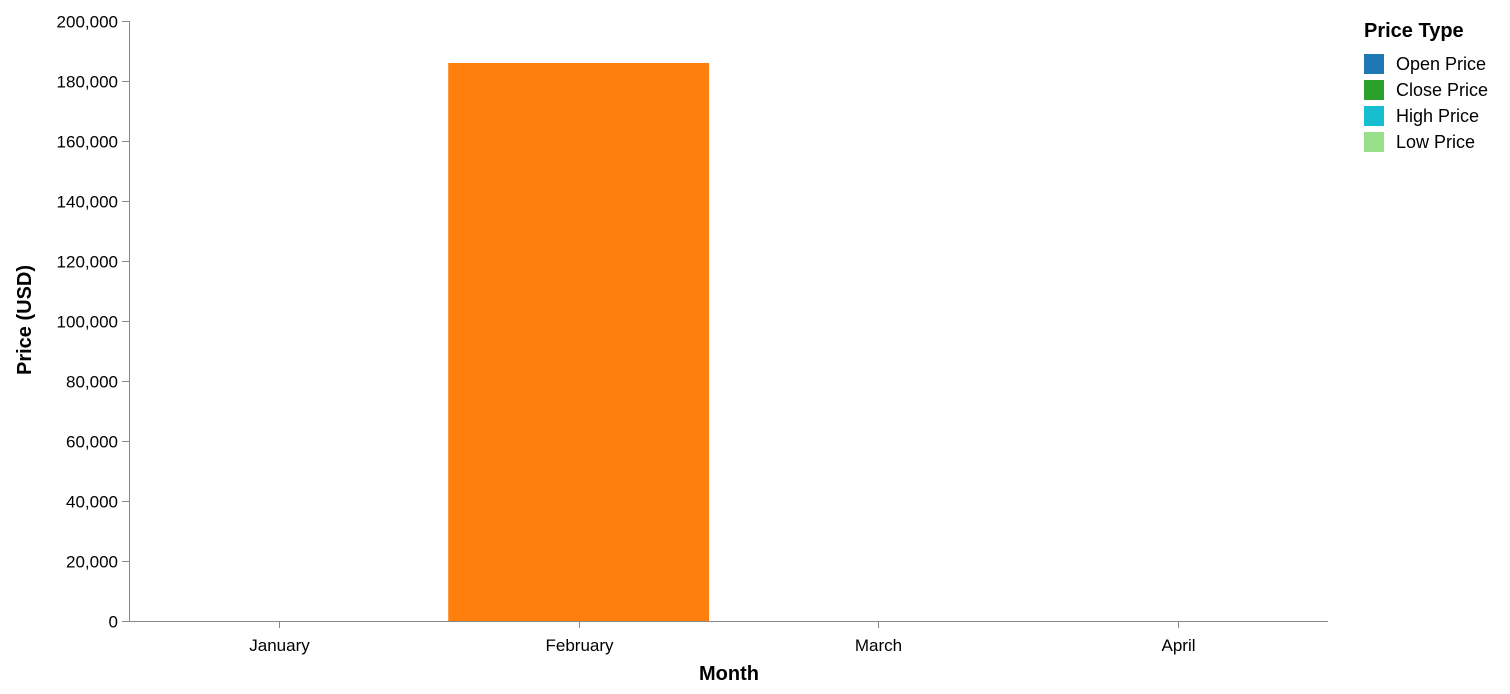 The image size is (1510, 694). I want to click on legend-item: High Price, so click(1426, 116).